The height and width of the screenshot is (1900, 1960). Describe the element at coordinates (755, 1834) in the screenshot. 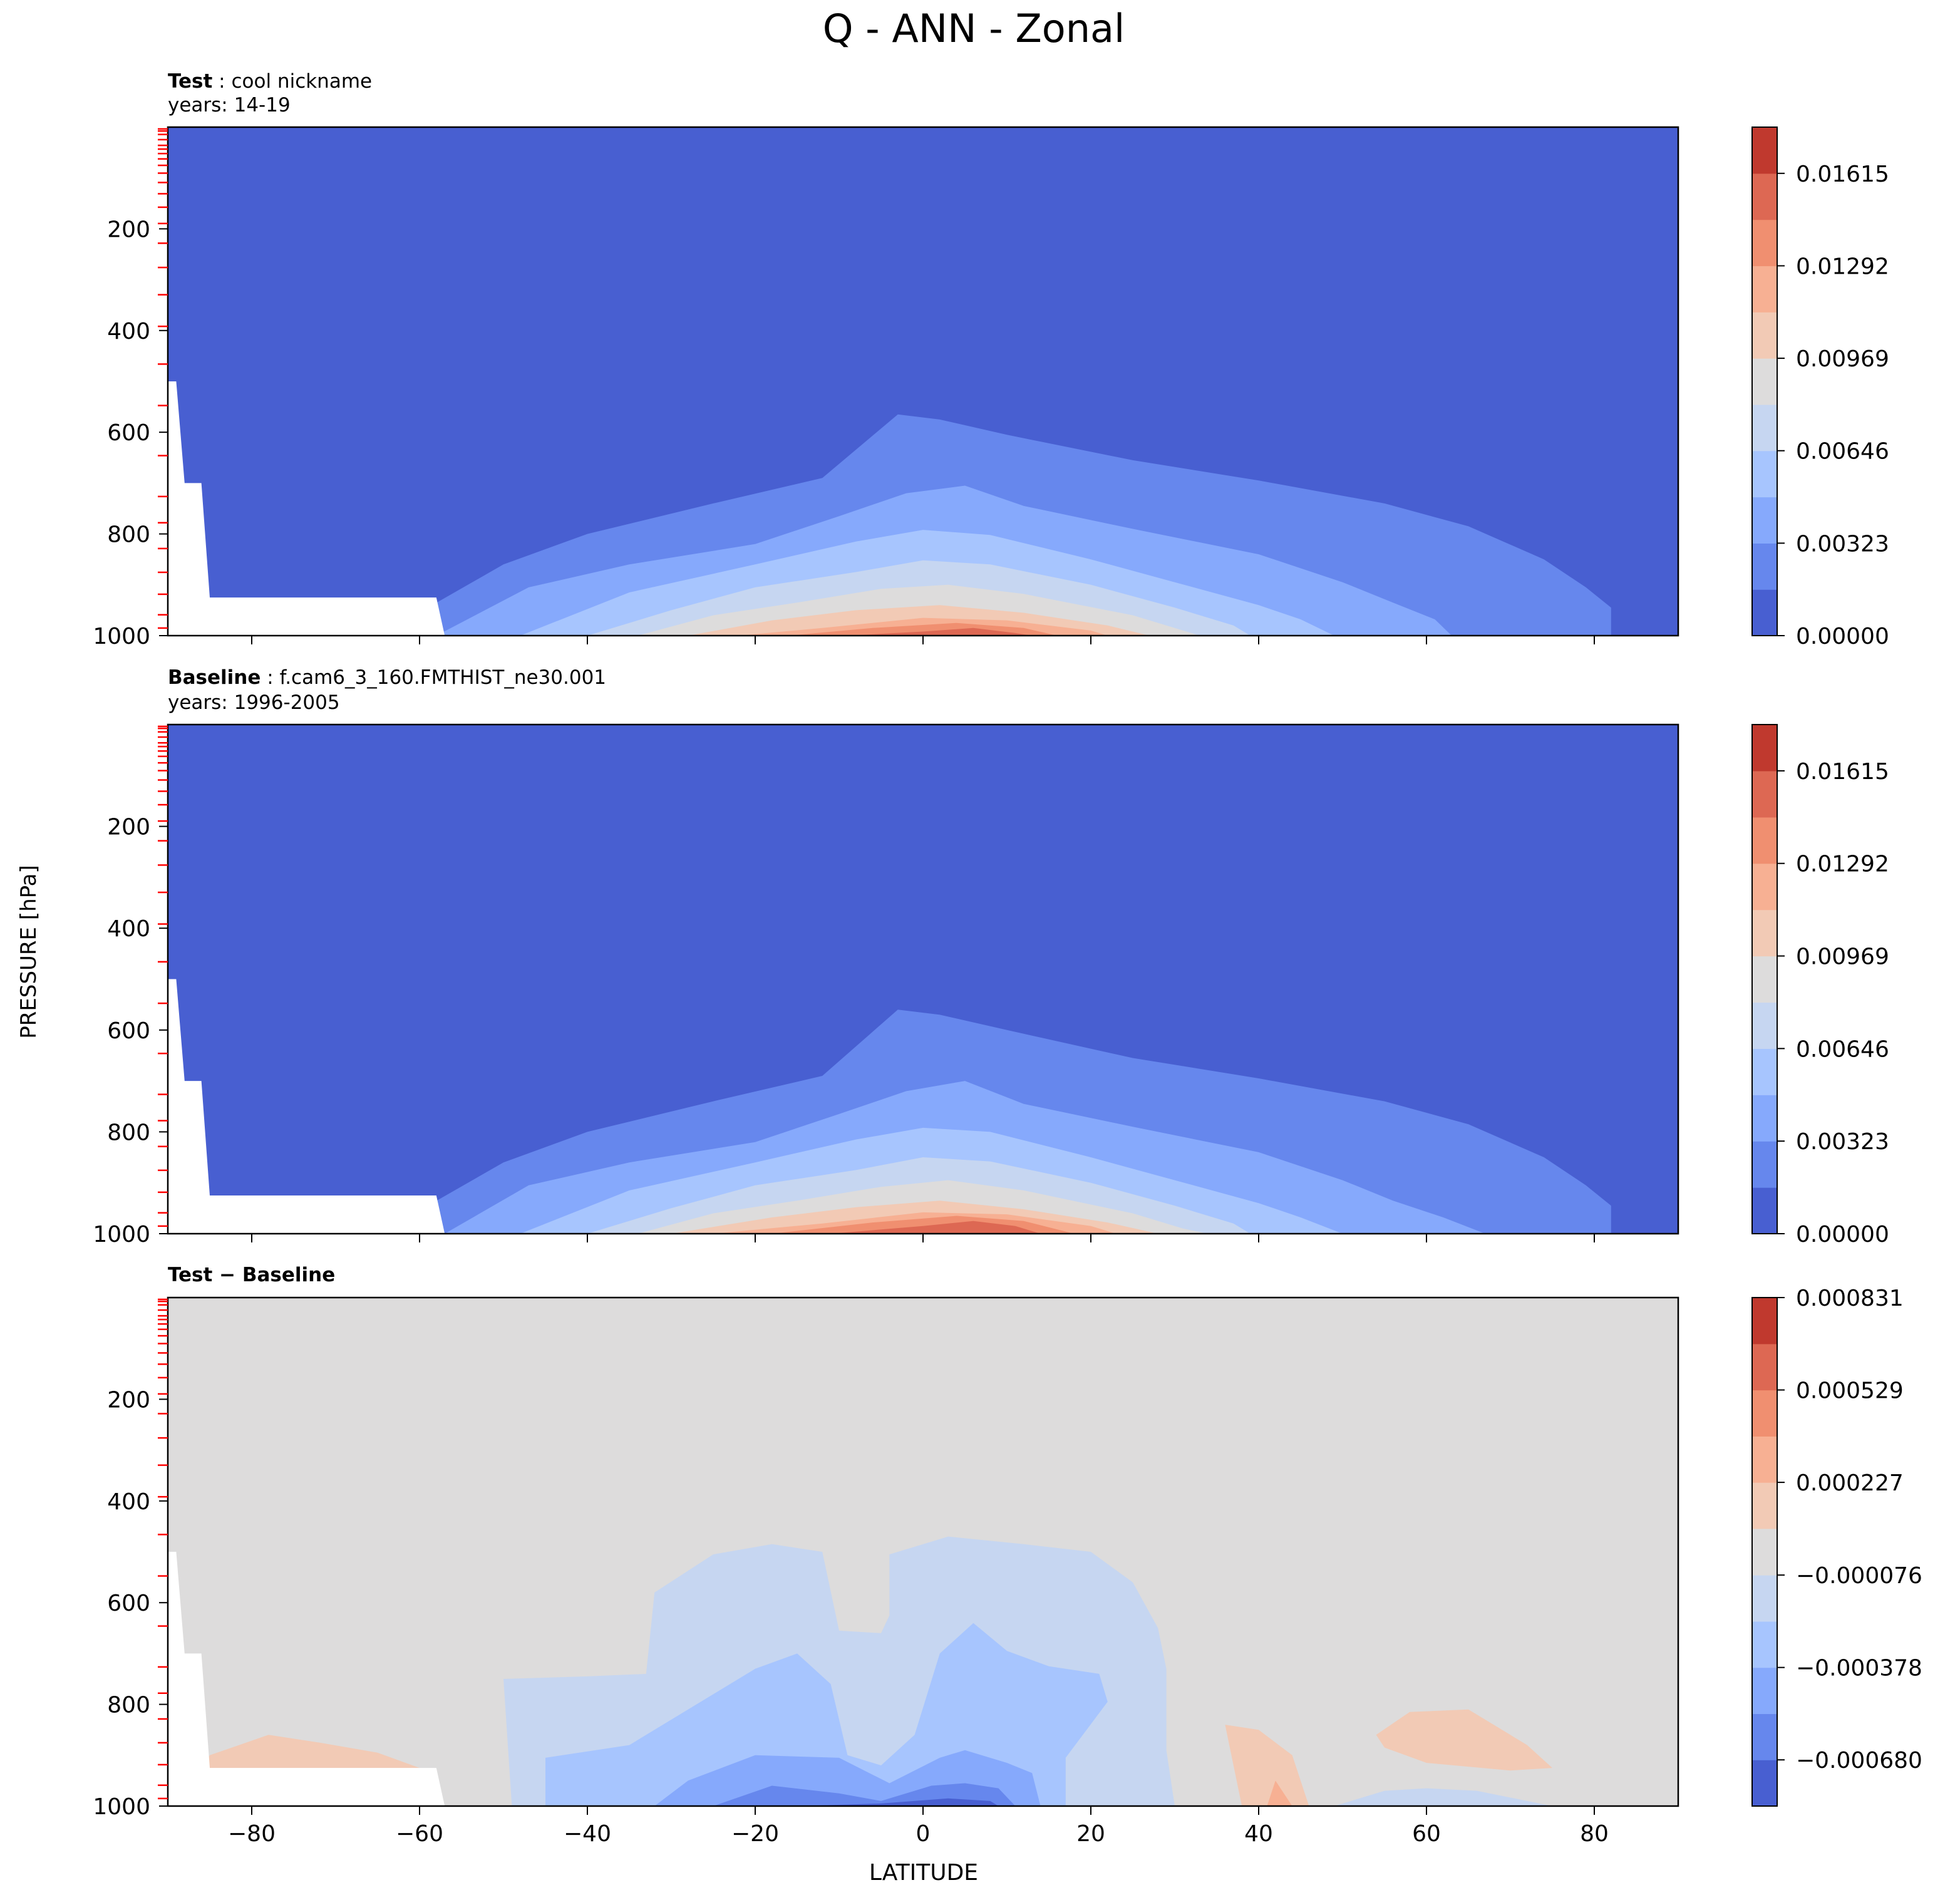

I see `x-tick-label: −20` at that location.